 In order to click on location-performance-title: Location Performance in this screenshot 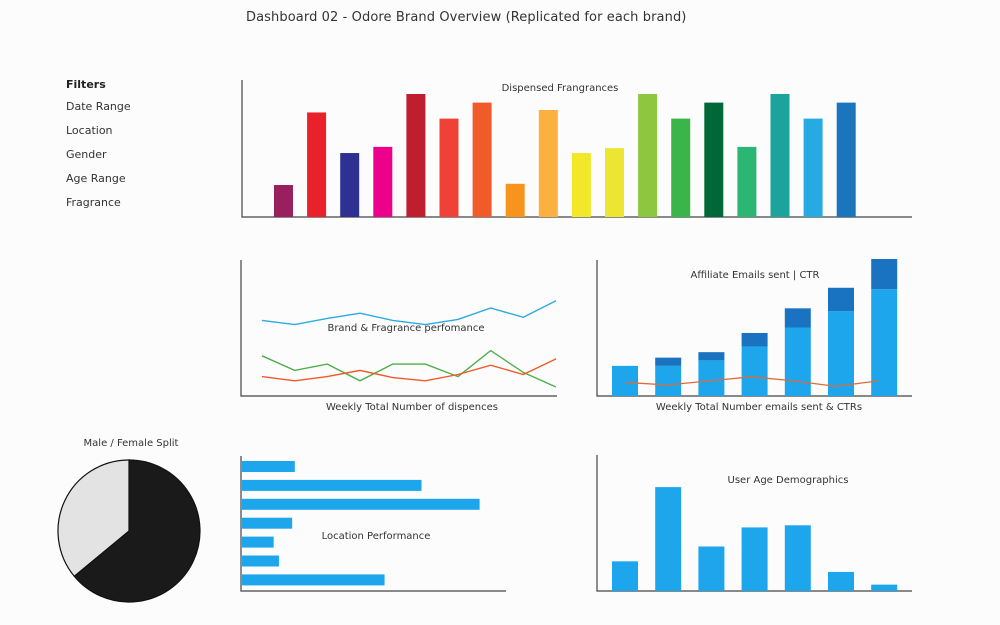, I will do `click(376, 536)`.